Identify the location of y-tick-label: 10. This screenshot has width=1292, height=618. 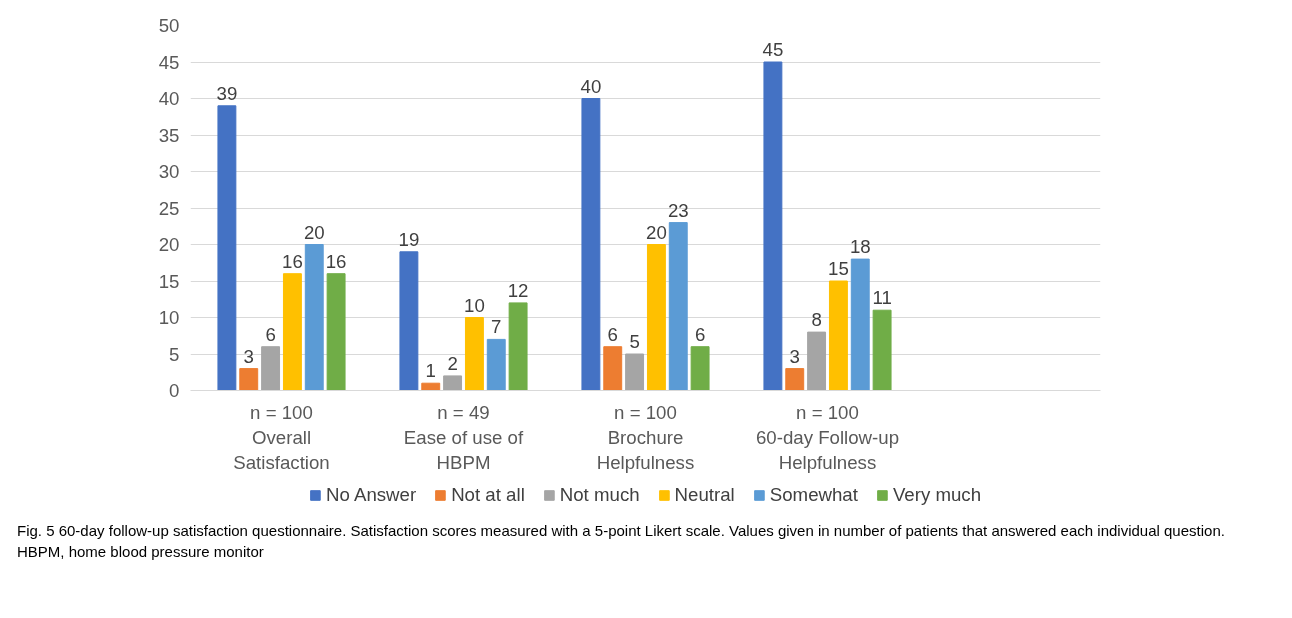
(169, 317).